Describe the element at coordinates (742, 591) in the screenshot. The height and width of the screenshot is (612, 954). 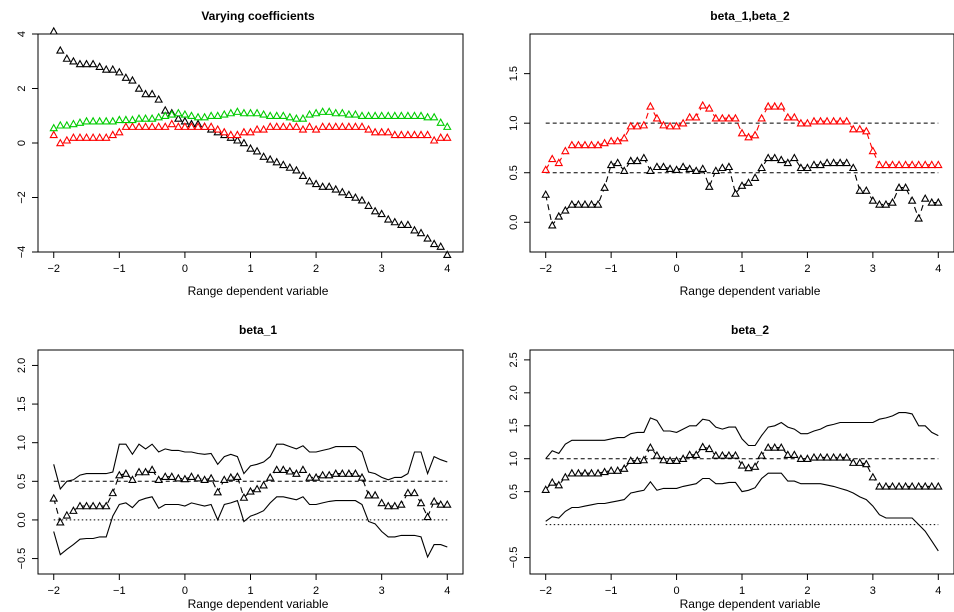
I see `x-tick-label: 1` at that location.